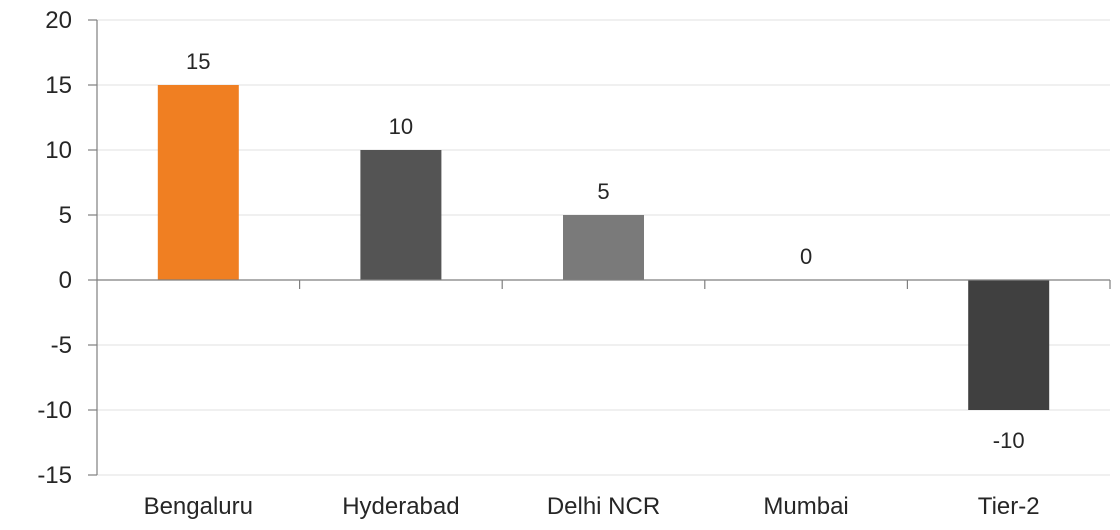  What do you see at coordinates (61, 345) in the screenshot?
I see `y-tick-label: -5` at bounding box center [61, 345].